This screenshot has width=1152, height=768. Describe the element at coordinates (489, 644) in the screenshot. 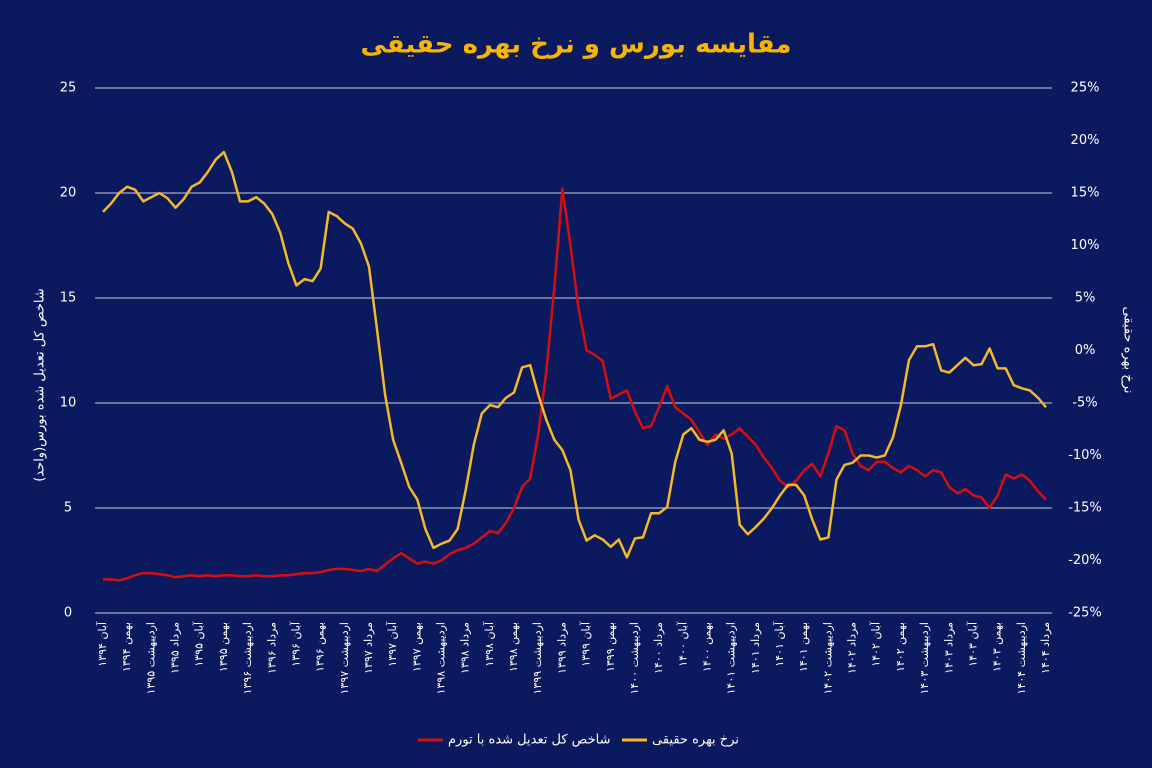

I see `x-tick-label: آبان ۱۳۹۸` at that location.